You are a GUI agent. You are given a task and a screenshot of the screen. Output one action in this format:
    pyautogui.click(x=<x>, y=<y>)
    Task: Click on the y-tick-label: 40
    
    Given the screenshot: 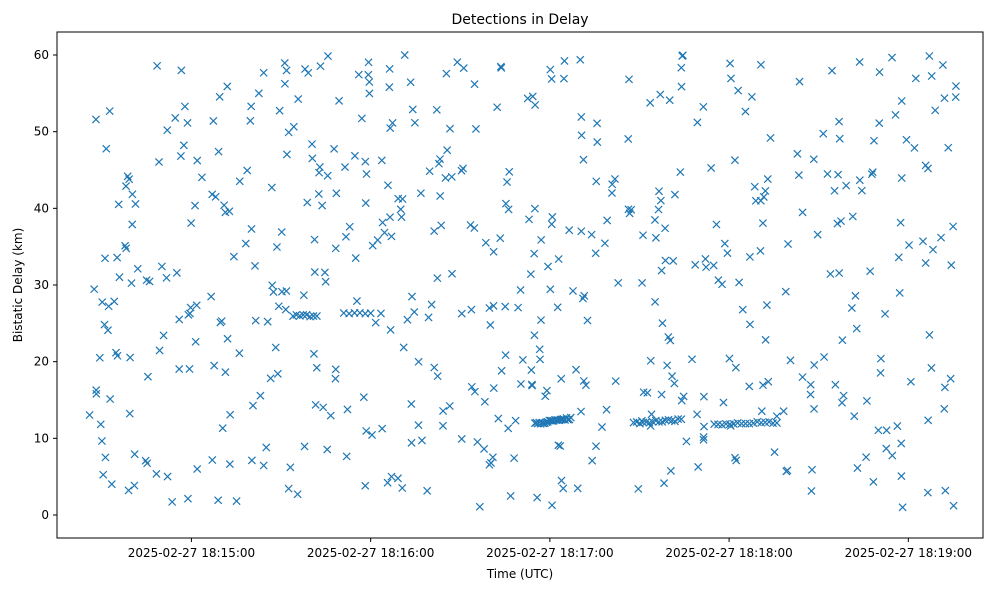 What is the action you would take?
    pyautogui.click(x=41, y=208)
    